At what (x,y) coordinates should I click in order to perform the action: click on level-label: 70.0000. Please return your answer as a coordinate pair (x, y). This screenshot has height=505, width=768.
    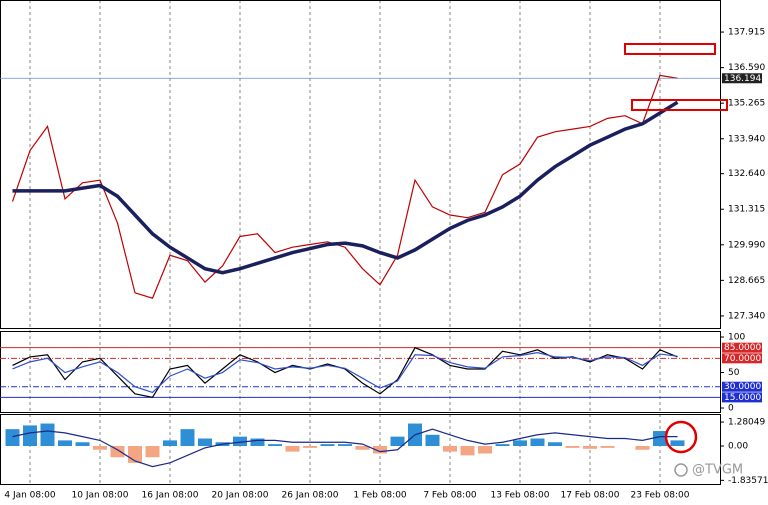
    Looking at the image, I should click on (742, 359).